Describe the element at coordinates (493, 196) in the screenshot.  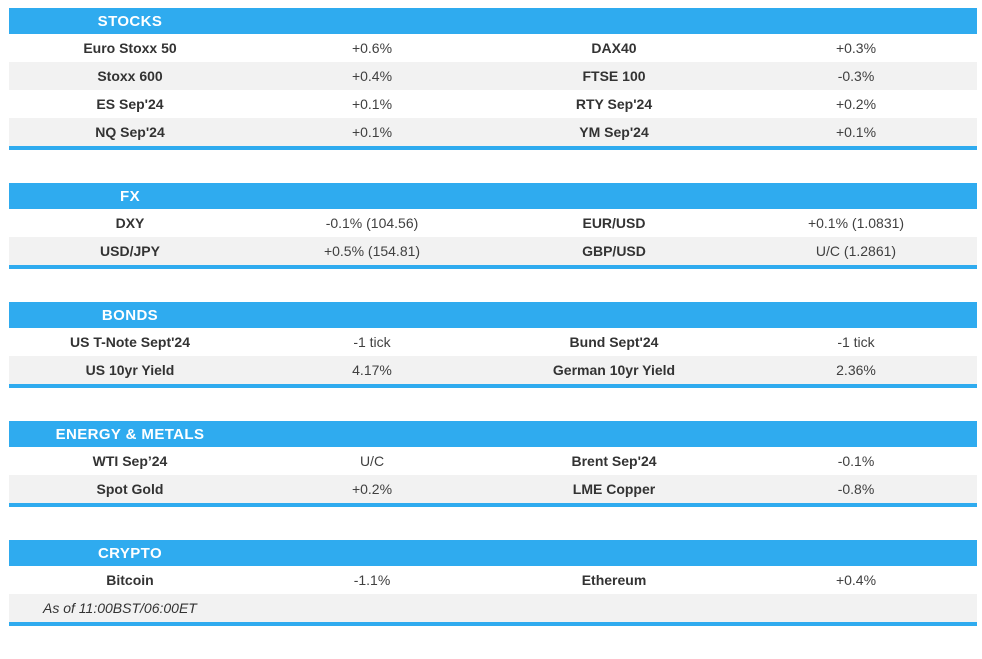
I see `section-header: FX` at that location.